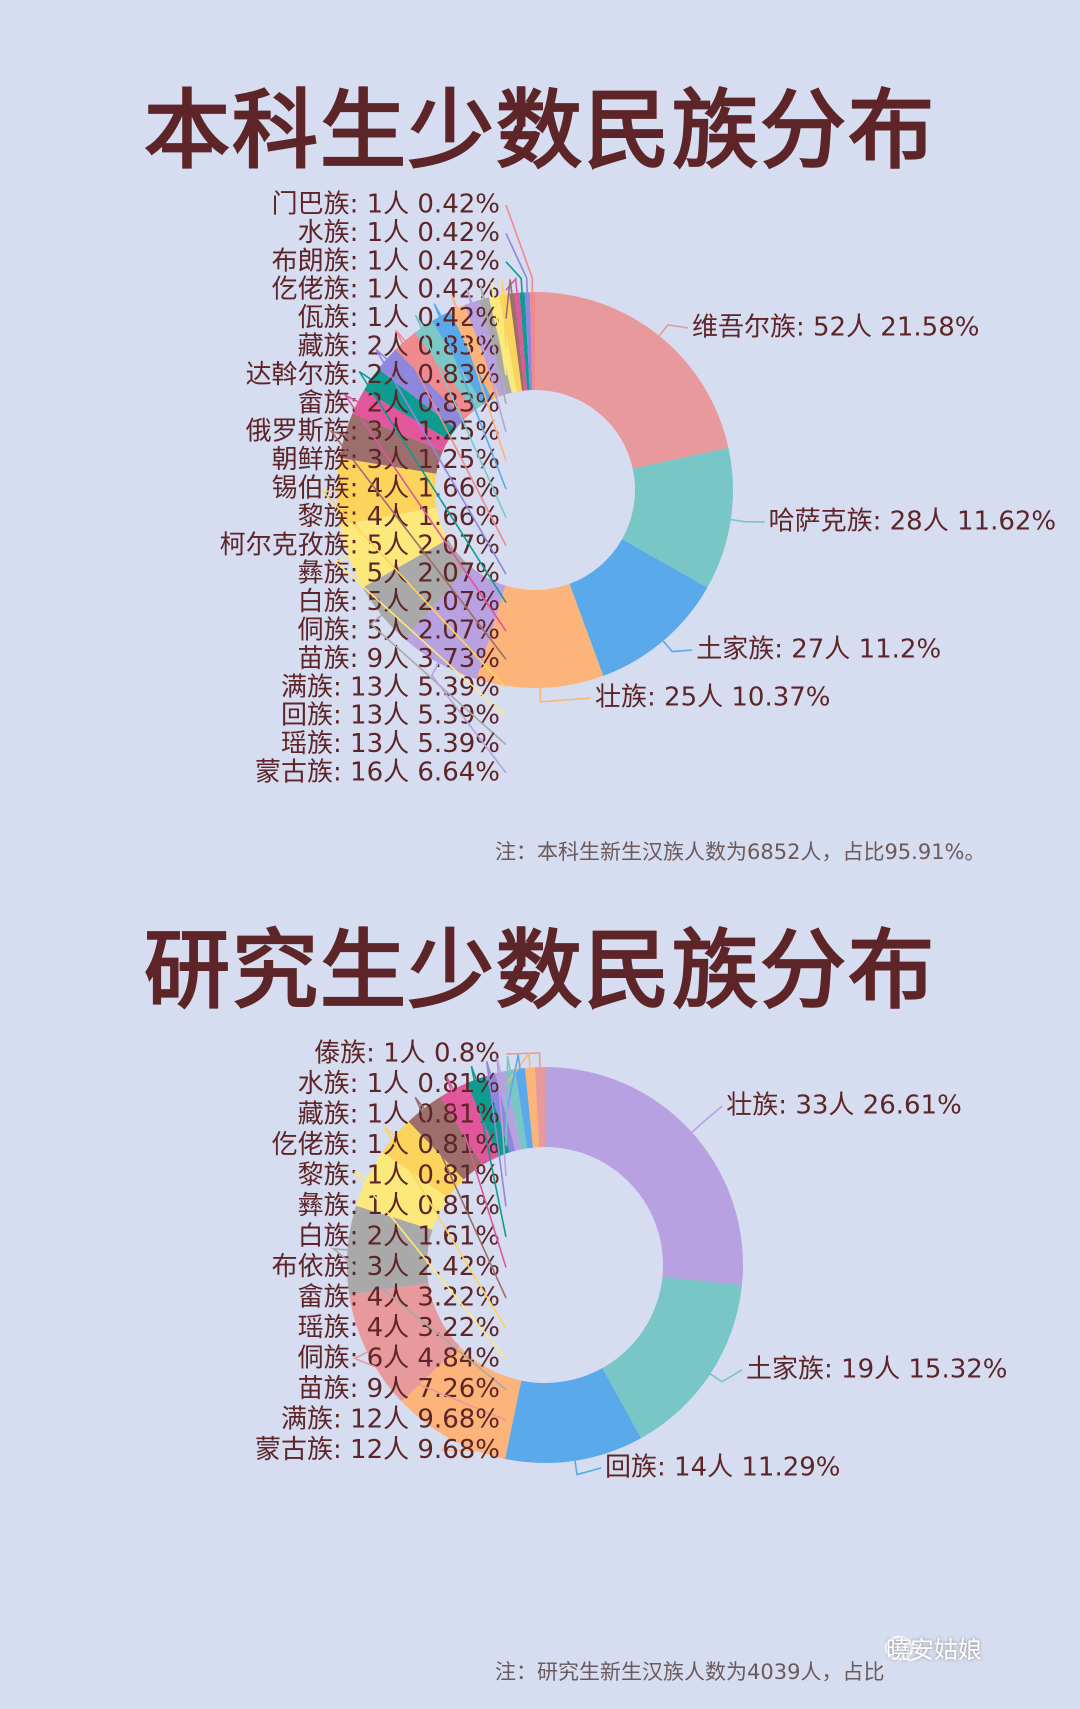  What do you see at coordinates (844, 1106) in the screenshot?
I see `slice-label: 壮族: 33人 26.61%` at bounding box center [844, 1106].